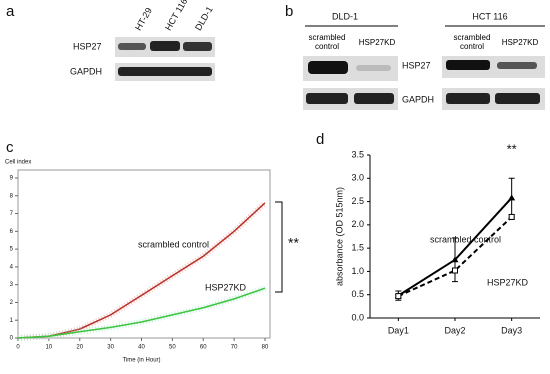 The width and height of the screenshot is (550, 374). Describe the element at coordinates (279, 247) in the screenshot. I see `bracket` at that location.